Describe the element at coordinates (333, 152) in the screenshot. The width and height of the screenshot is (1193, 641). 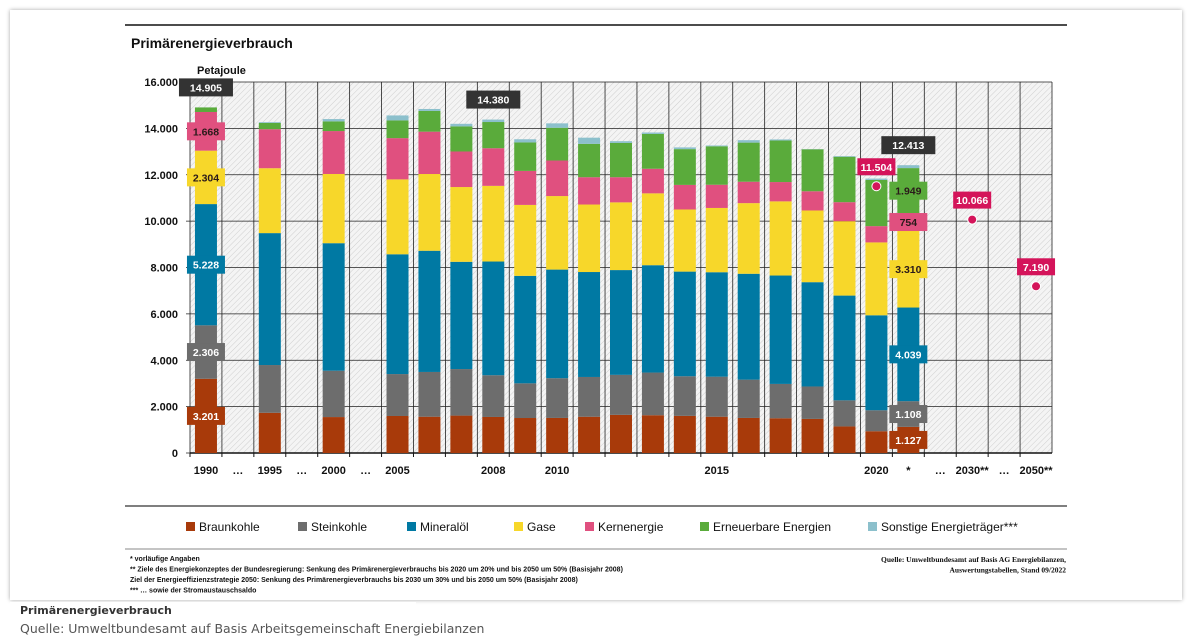
I see `bar-segment-kernenergie-2000` at that location.